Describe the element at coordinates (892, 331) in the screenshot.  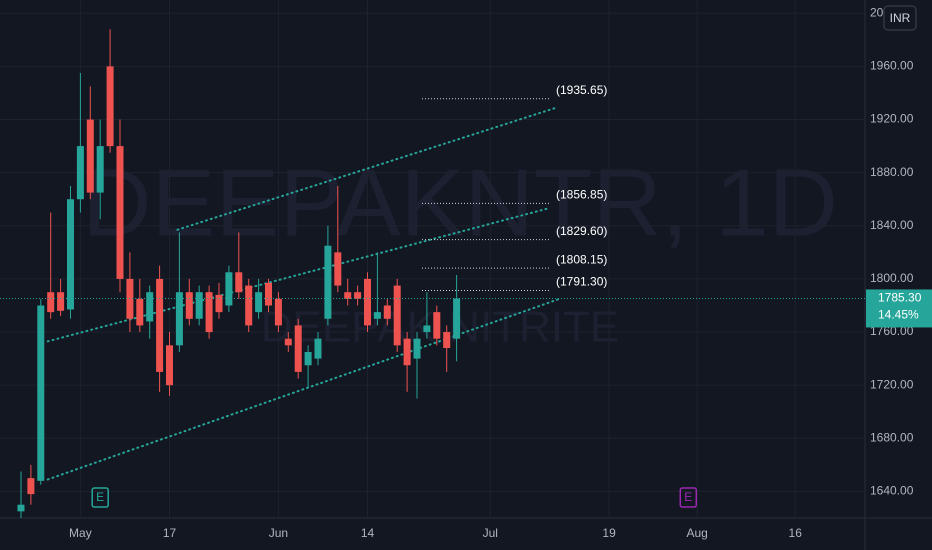
I see `y-tick-label: 1760.00` at that location.